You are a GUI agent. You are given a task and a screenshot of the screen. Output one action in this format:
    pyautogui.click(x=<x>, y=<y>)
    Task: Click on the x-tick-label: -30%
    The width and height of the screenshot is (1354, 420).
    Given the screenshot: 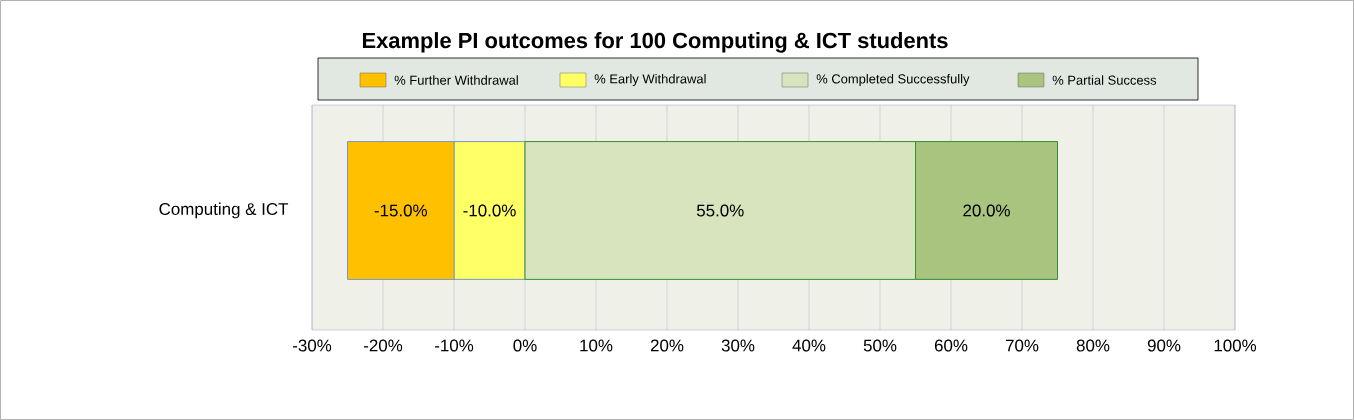 What is the action you would take?
    pyautogui.click(x=312, y=345)
    